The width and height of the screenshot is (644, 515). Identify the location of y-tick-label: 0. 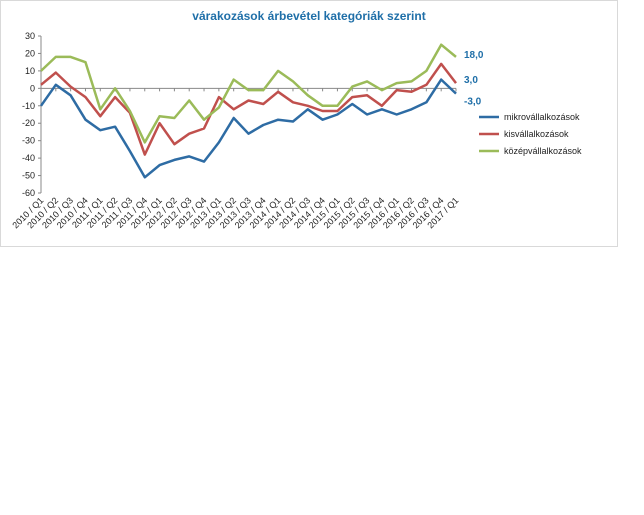
(32, 88).